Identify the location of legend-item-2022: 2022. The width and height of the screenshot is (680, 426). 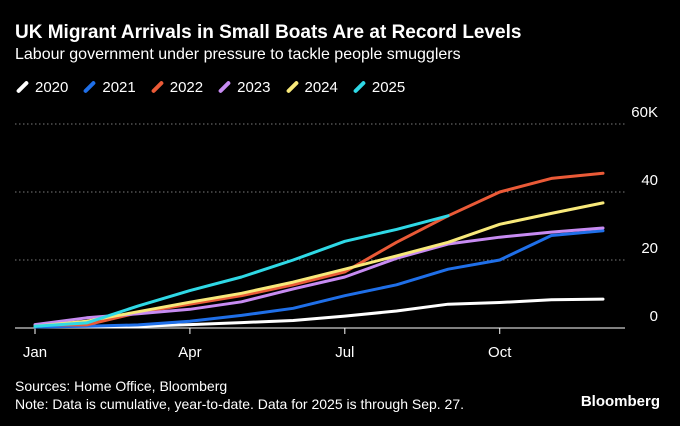
(176, 87).